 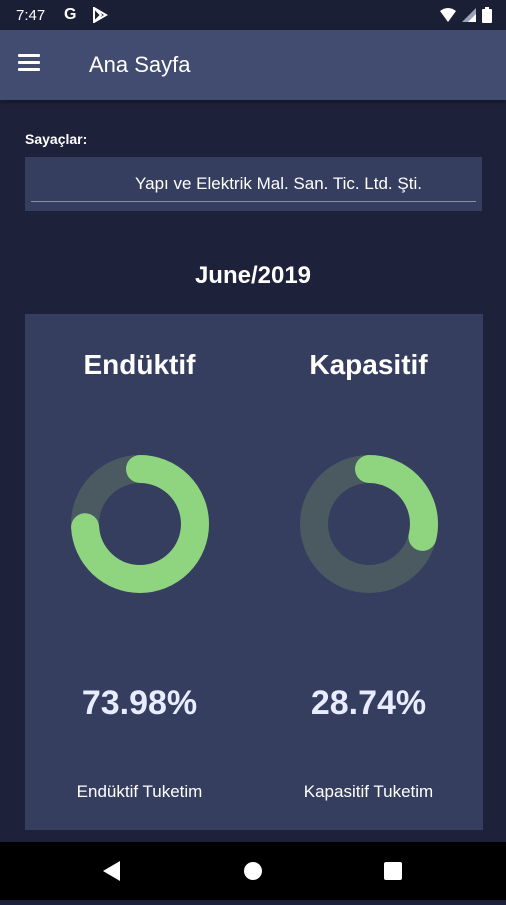 I want to click on battery-icon, so click(x=487, y=17).